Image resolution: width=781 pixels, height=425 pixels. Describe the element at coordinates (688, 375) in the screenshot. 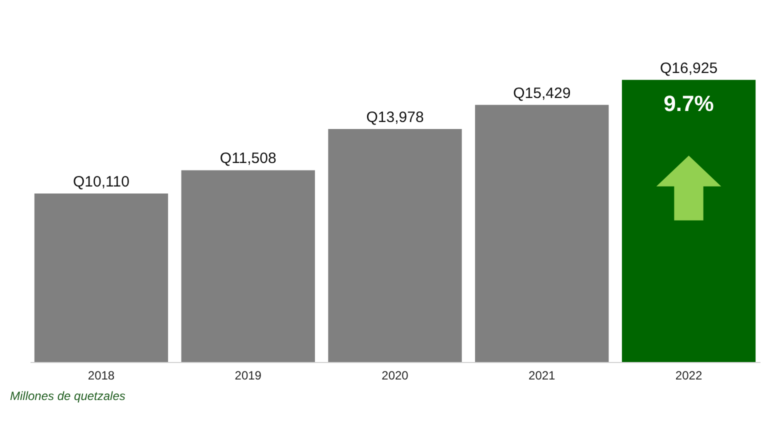

I see `x-tick-label: 2022` at that location.